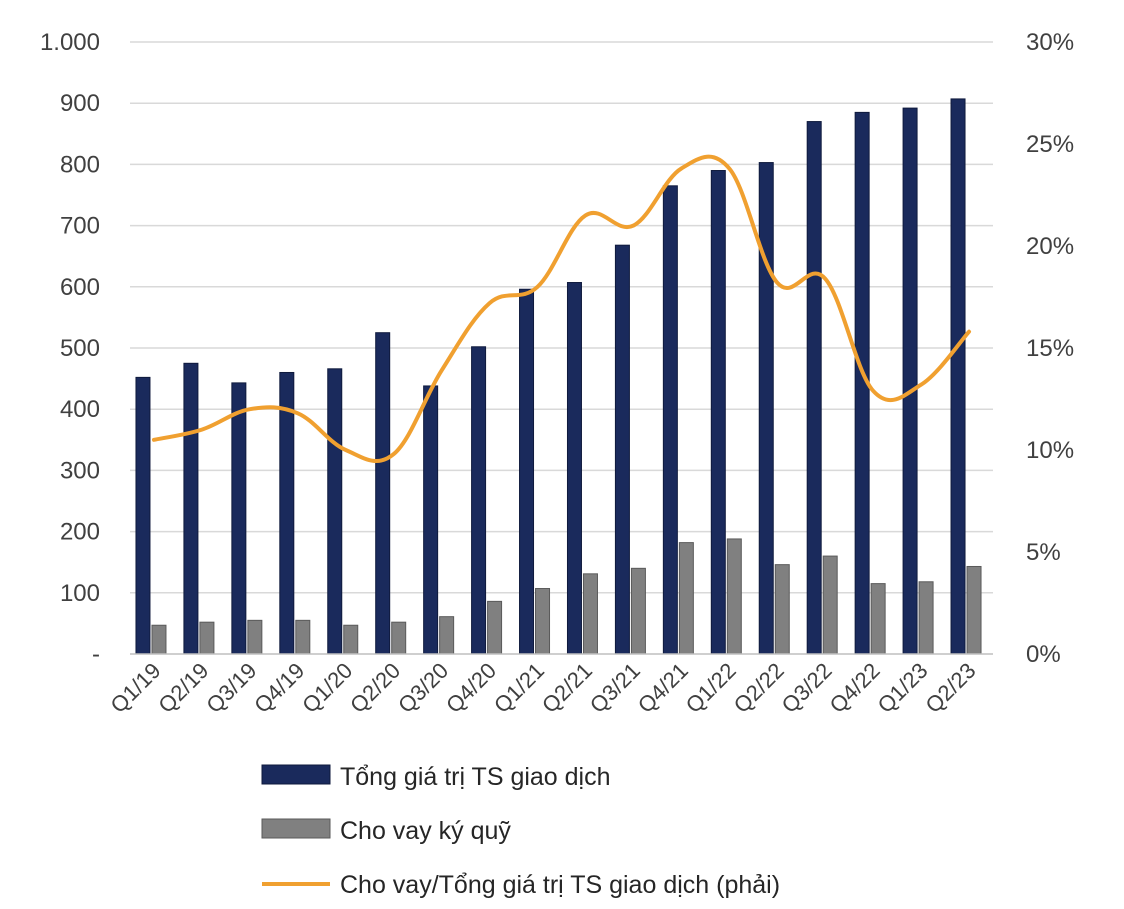 Image resolution: width=1124 pixels, height=909 pixels. Describe the element at coordinates (279, 688) in the screenshot. I see `category-label: Q4/19` at that location.